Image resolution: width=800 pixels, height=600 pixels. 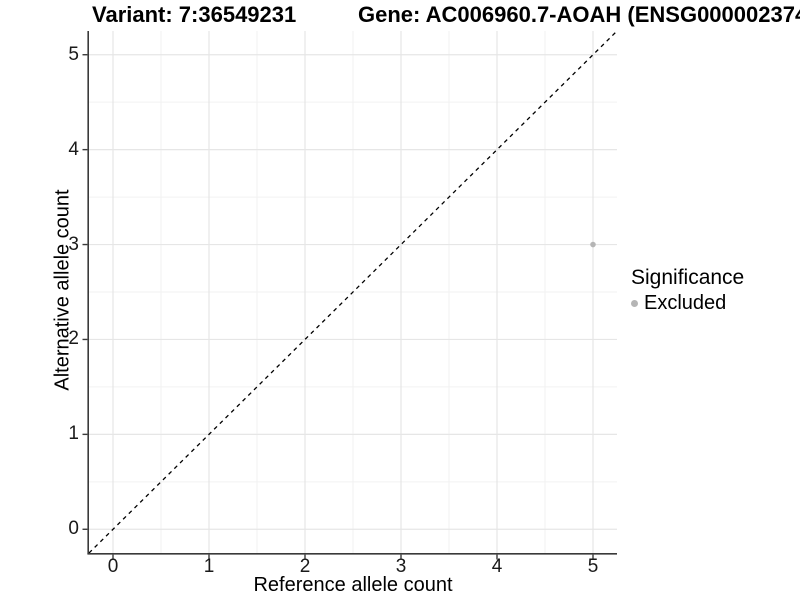 I want to click on y-tick-label: 0, so click(x=73, y=529).